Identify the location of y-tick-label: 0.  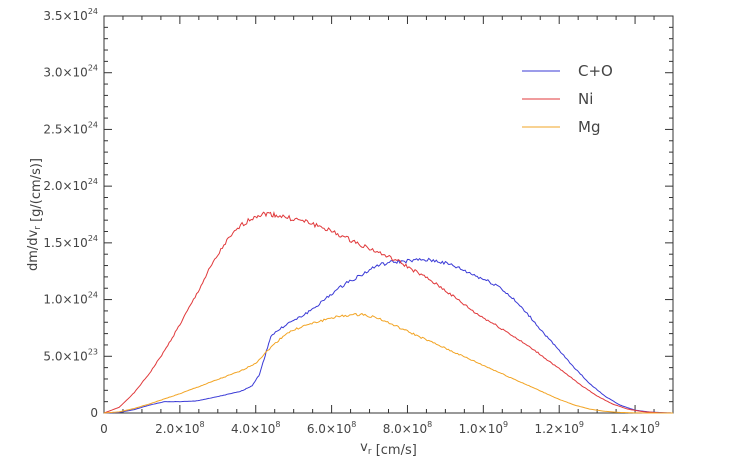
(94, 413).